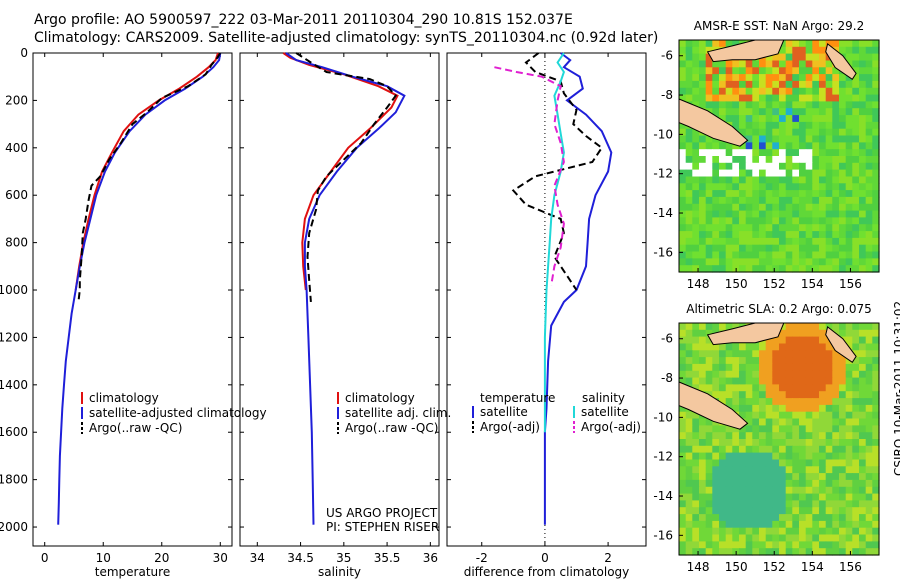 Image resolution: width=900 pixels, height=580 pixels. What do you see at coordinates (663, 213) in the screenshot?
I see `map-y-tick-label: -14` at bounding box center [663, 213].